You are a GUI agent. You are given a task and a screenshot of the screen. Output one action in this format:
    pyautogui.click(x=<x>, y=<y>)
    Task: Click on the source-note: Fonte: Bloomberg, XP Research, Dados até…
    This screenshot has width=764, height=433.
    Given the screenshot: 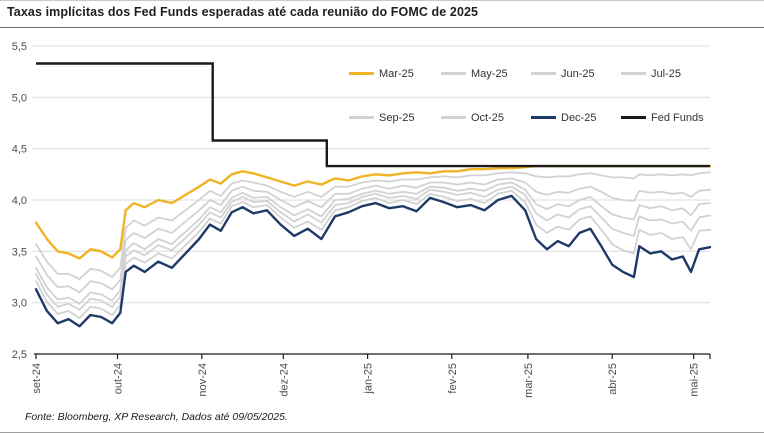 What is the action you would take?
    pyautogui.click(x=156, y=417)
    